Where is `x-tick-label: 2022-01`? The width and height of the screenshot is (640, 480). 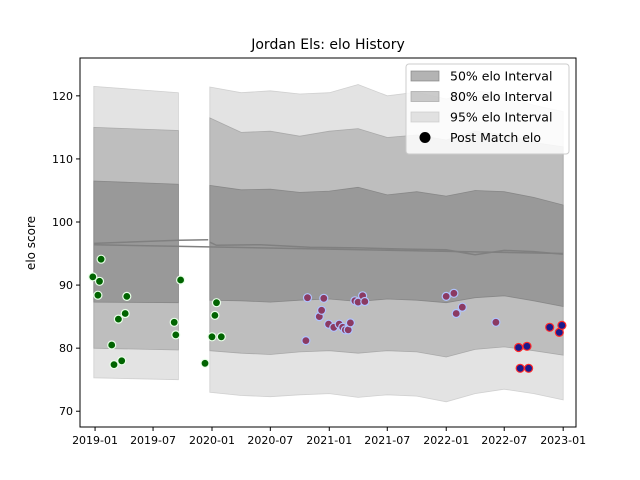
x-tick-label: 2022-01 is located at coordinates (446, 440).